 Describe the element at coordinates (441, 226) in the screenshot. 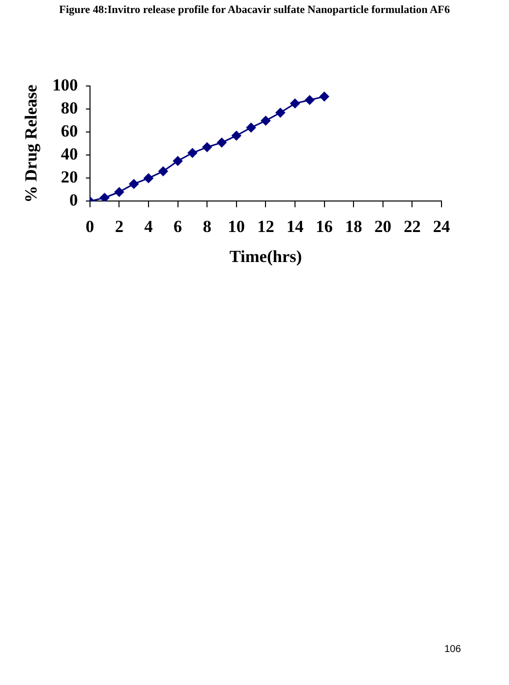

I see `x-tick-label: 24` at that location.